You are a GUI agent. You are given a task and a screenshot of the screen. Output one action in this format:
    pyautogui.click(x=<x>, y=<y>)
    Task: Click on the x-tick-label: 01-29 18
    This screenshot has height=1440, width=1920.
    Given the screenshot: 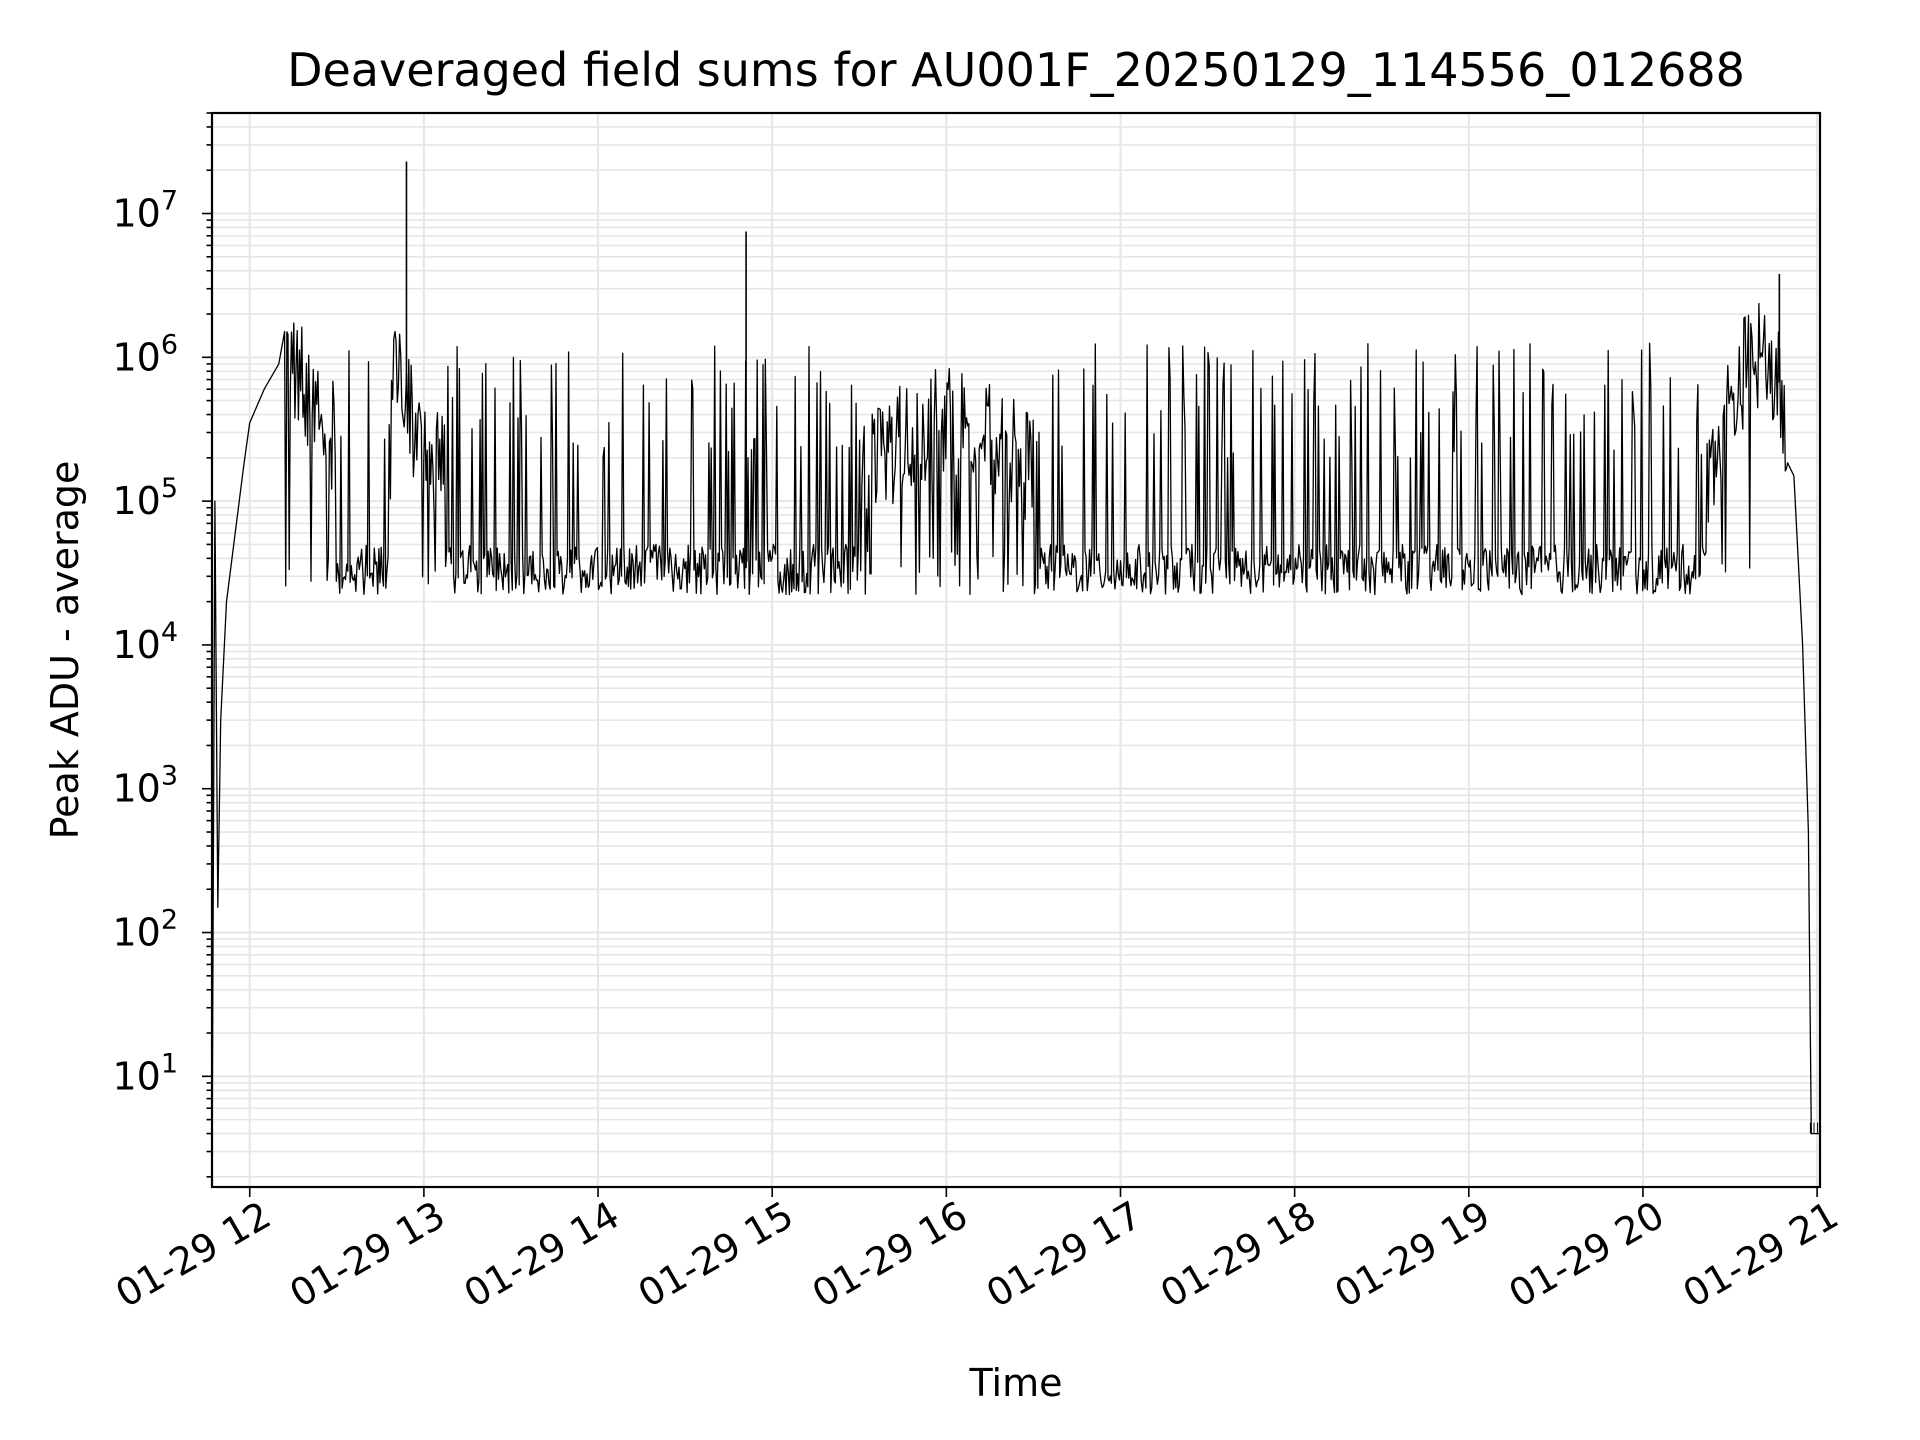 What is the action you would take?
    pyautogui.click(x=1238, y=1255)
    